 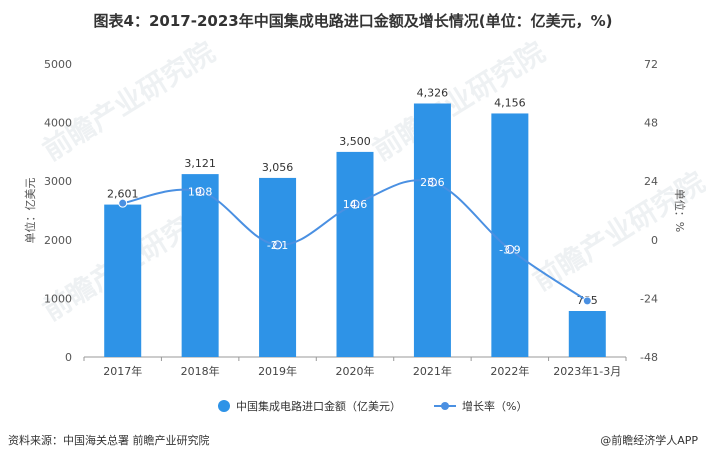 I want to click on x-tick-label: 2019年, so click(x=277, y=371).